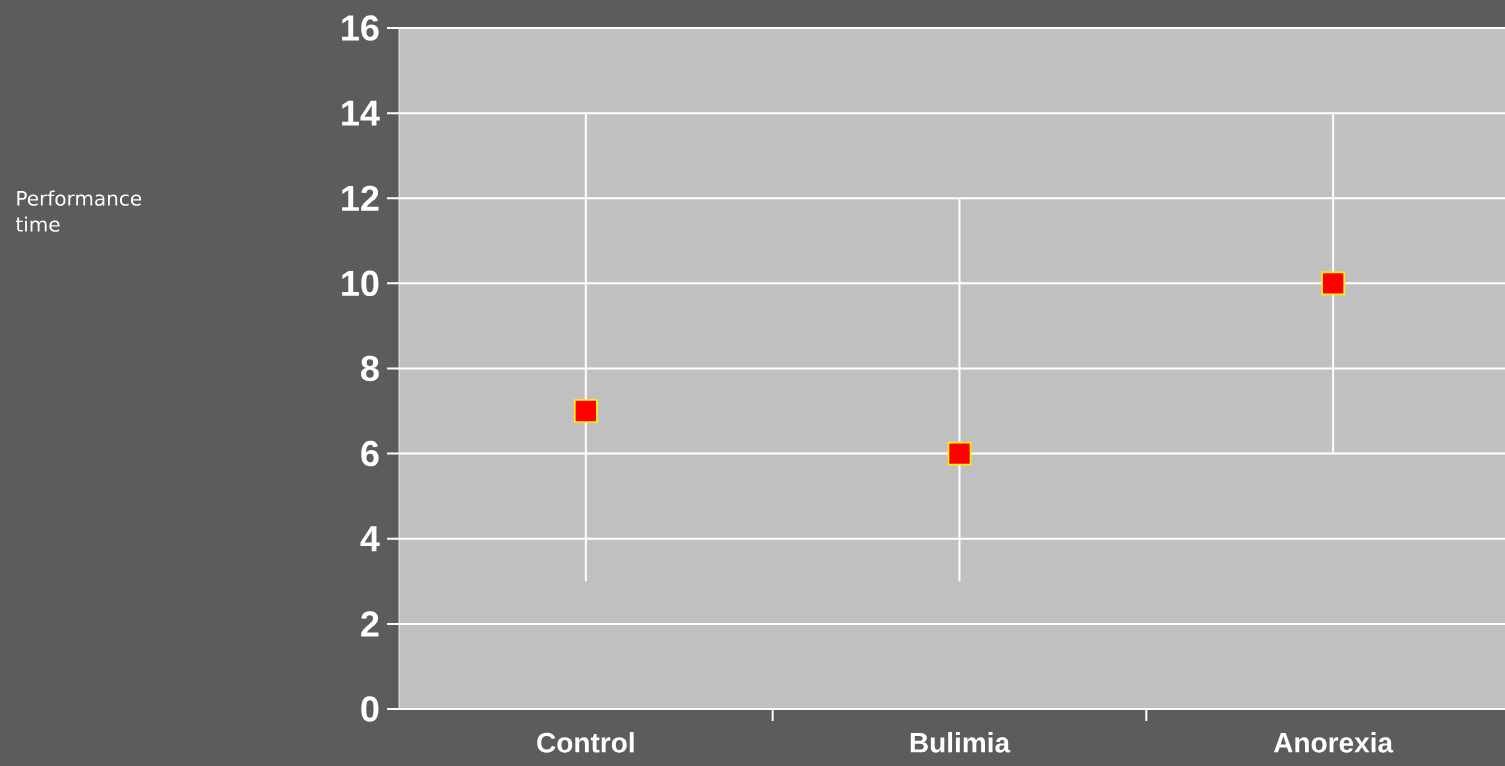 This screenshot has height=766, width=1505. Describe the element at coordinates (960, 742) in the screenshot. I see `x-tick-label: Bulimia` at that location.